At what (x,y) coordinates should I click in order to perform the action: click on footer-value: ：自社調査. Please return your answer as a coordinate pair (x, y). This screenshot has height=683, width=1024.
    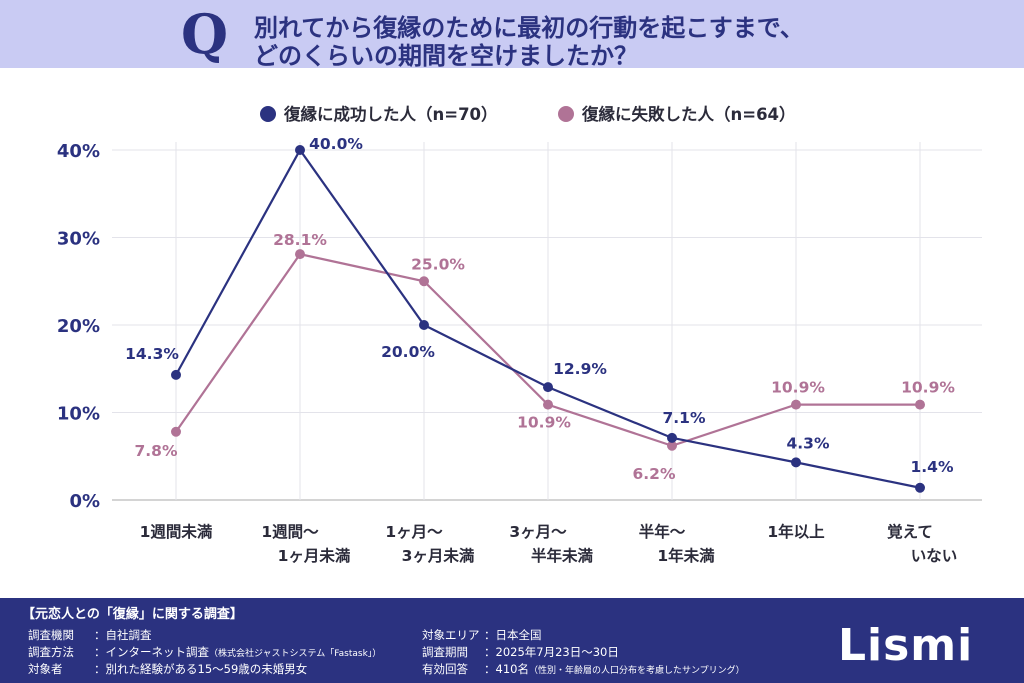
    Looking at the image, I should click on (123, 635).